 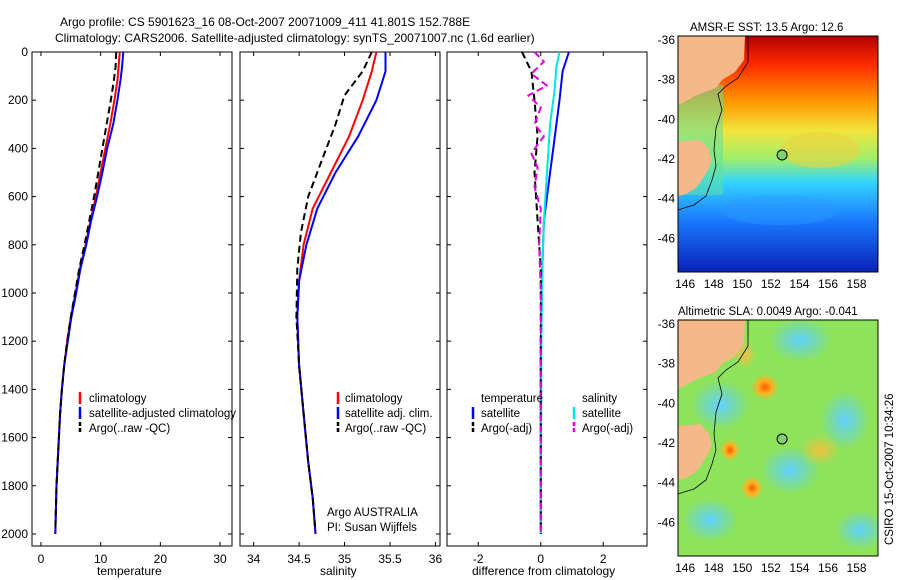 What do you see at coordinates (101, 559) in the screenshot?
I see `x-tick-label: 10` at bounding box center [101, 559].